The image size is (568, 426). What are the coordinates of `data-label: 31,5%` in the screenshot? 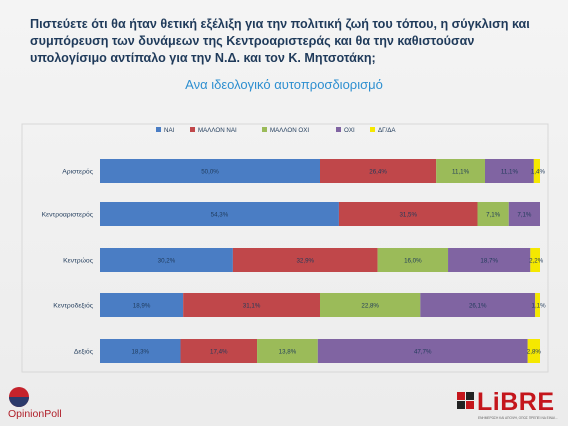 It's located at (408, 214).